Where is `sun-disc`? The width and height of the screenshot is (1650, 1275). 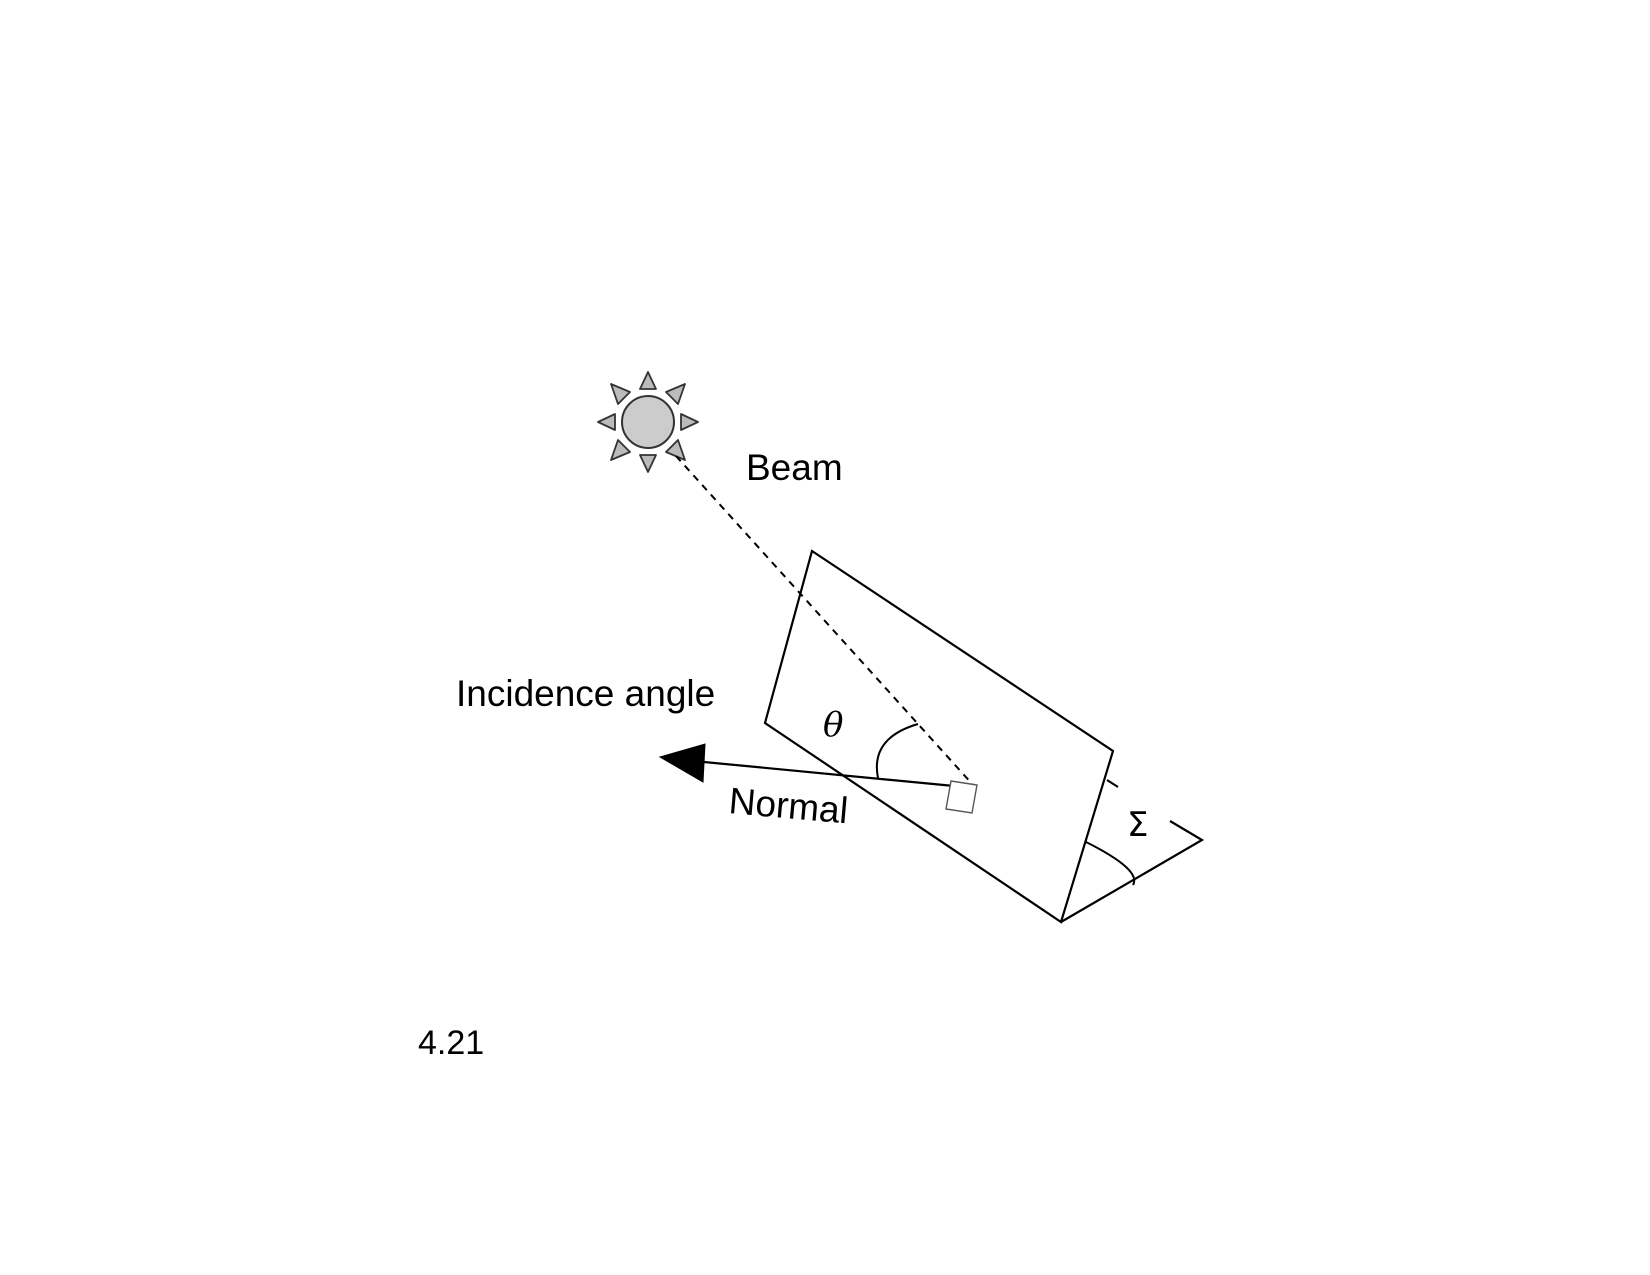
sun-disc is located at coordinates (648, 422).